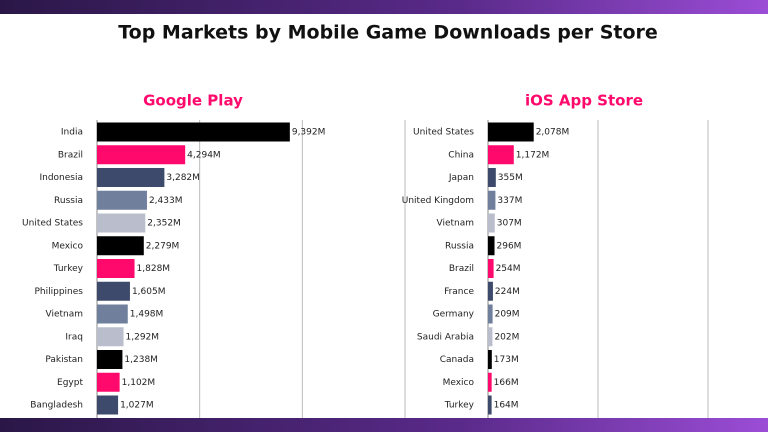 This screenshot has height=432, width=768. Describe the element at coordinates (384, 7) in the screenshot. I see `top-band` at that location.